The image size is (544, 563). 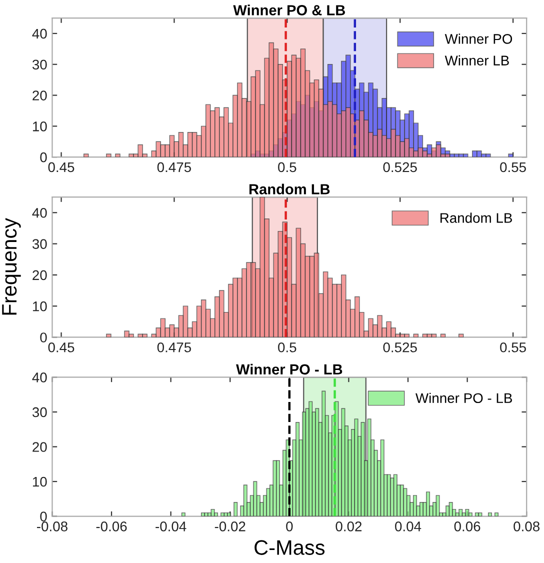 I want to click on x-axis-title: C-Mass, so click(x=289, y=547).